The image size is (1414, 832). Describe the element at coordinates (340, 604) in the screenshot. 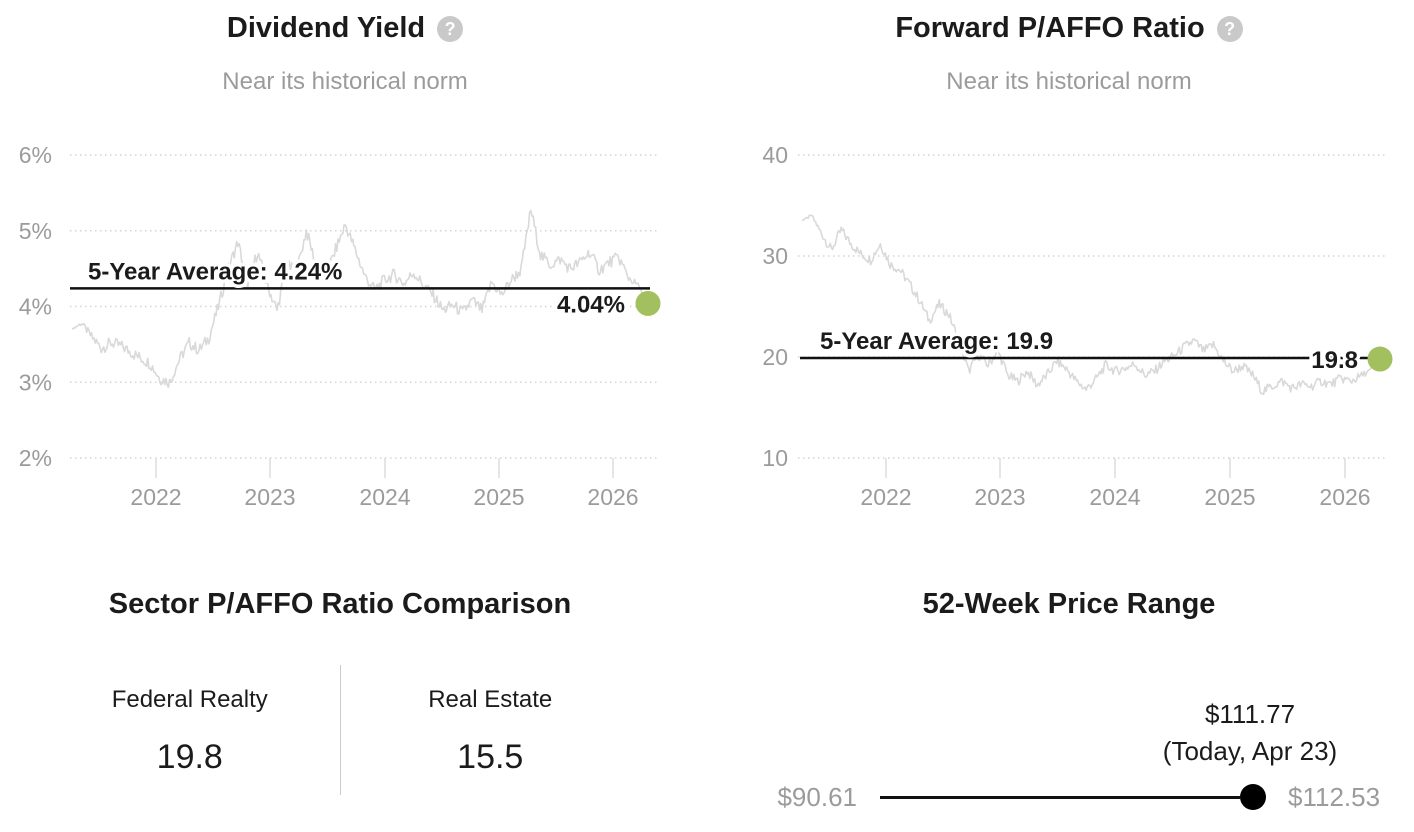

I see `sector-comparison-title: Sector P/AFFO Ratio Comparison` at that location.